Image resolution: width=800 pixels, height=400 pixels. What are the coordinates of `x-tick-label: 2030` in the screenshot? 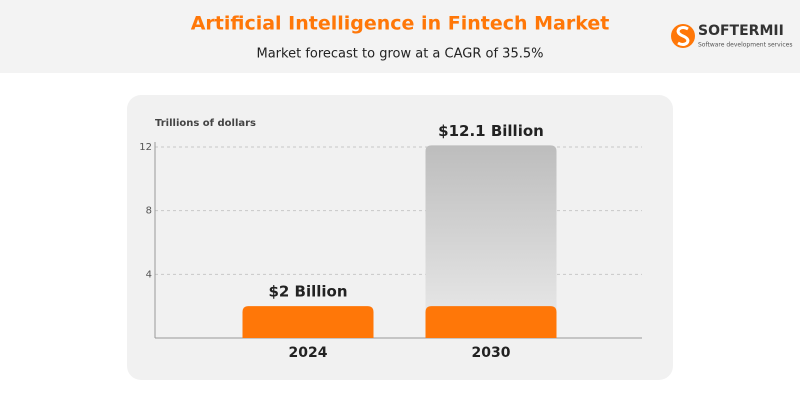 It's located at (491, 353).